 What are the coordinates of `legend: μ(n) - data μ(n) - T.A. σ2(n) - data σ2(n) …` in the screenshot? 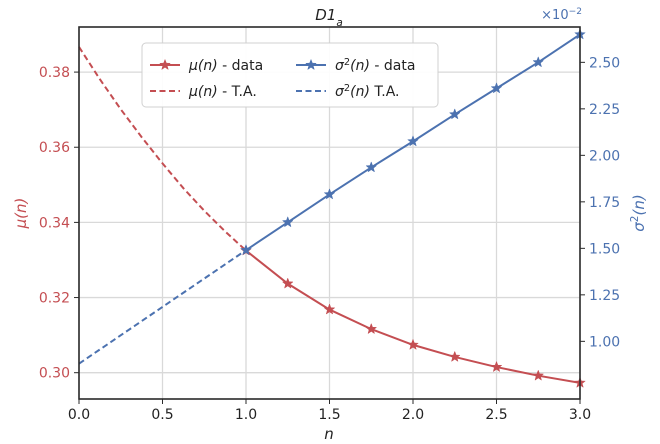 It's located at (290, 75).